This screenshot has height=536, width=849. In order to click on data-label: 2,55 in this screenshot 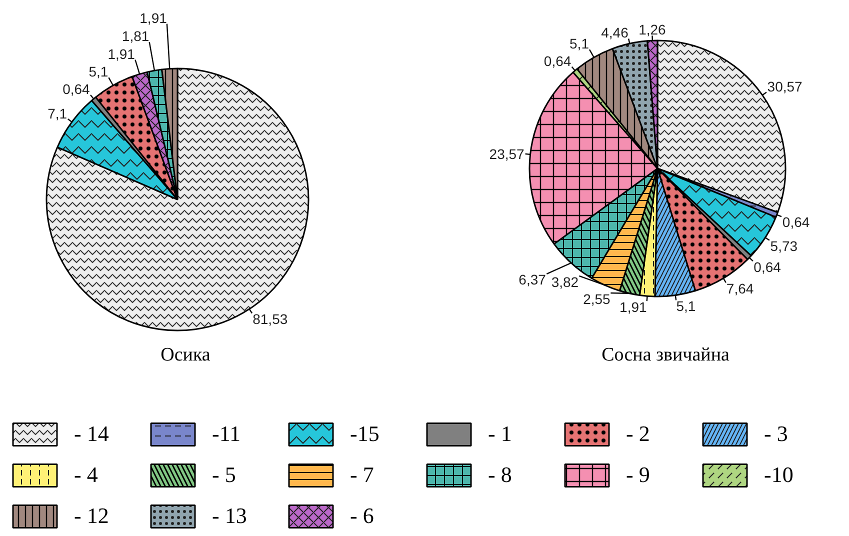, I will do `click(597, 298)`.